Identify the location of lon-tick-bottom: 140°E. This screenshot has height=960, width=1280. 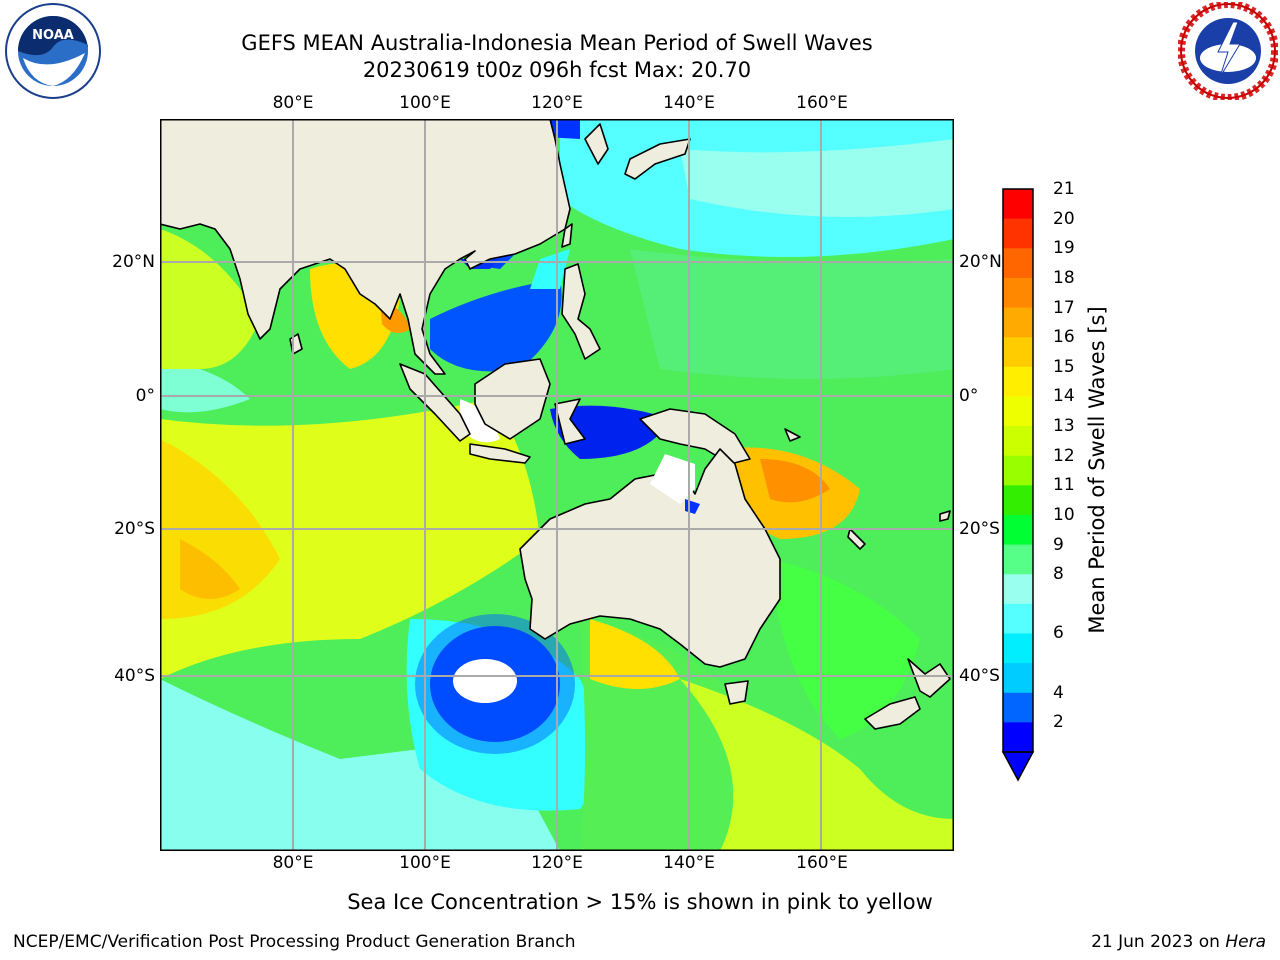
(689, 863).